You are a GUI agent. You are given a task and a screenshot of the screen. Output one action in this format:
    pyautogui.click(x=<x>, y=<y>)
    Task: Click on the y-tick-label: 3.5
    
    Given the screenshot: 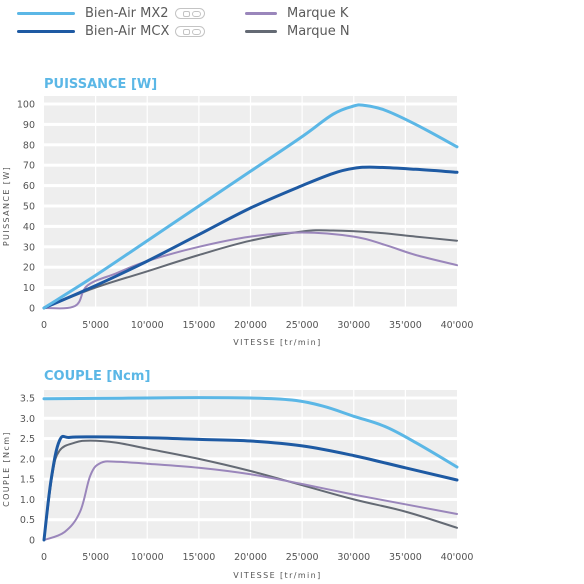 What is the action you would take?
    pyautogui.click(x=27, y=399)
    